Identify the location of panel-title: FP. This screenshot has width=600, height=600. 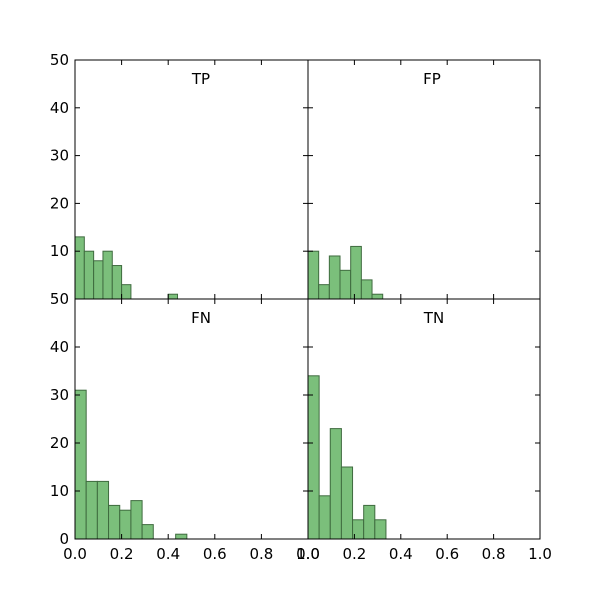
(432, 79).